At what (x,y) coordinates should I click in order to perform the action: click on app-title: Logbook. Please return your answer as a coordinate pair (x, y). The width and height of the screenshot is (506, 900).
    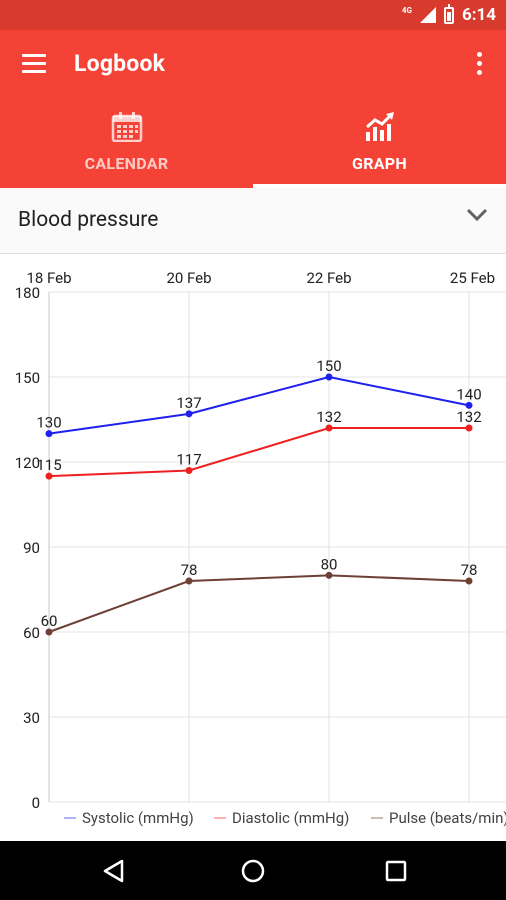
    Looking at the image, I should click on (120, 63).